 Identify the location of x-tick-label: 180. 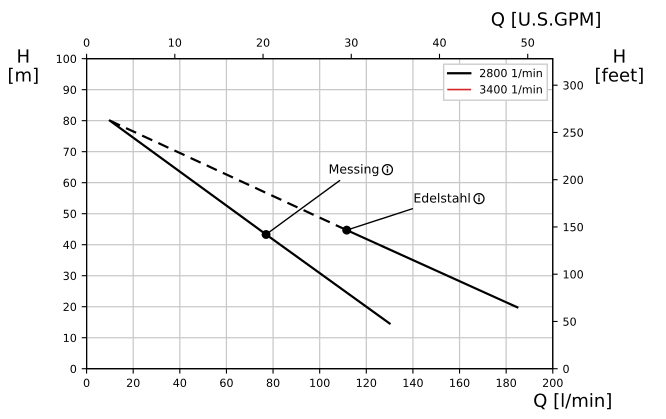
(506, 383).